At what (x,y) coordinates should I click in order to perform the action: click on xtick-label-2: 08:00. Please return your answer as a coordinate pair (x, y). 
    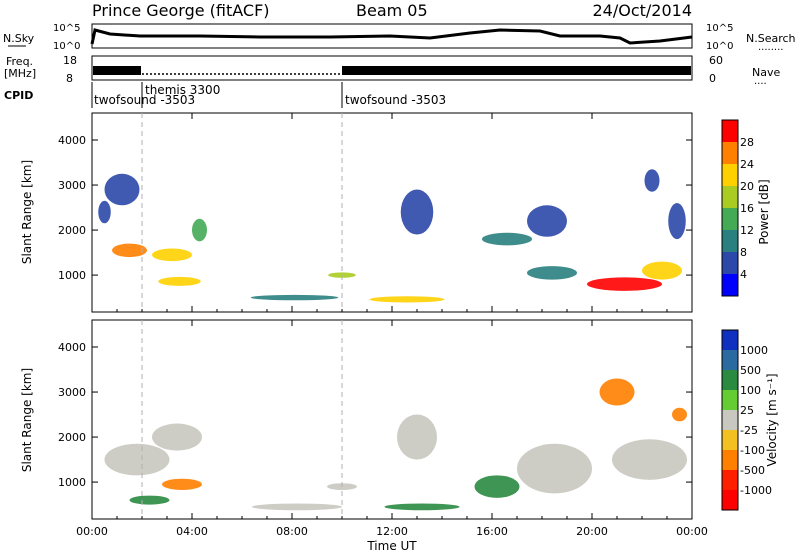
    Looking at the image, I should click on (292, 531).